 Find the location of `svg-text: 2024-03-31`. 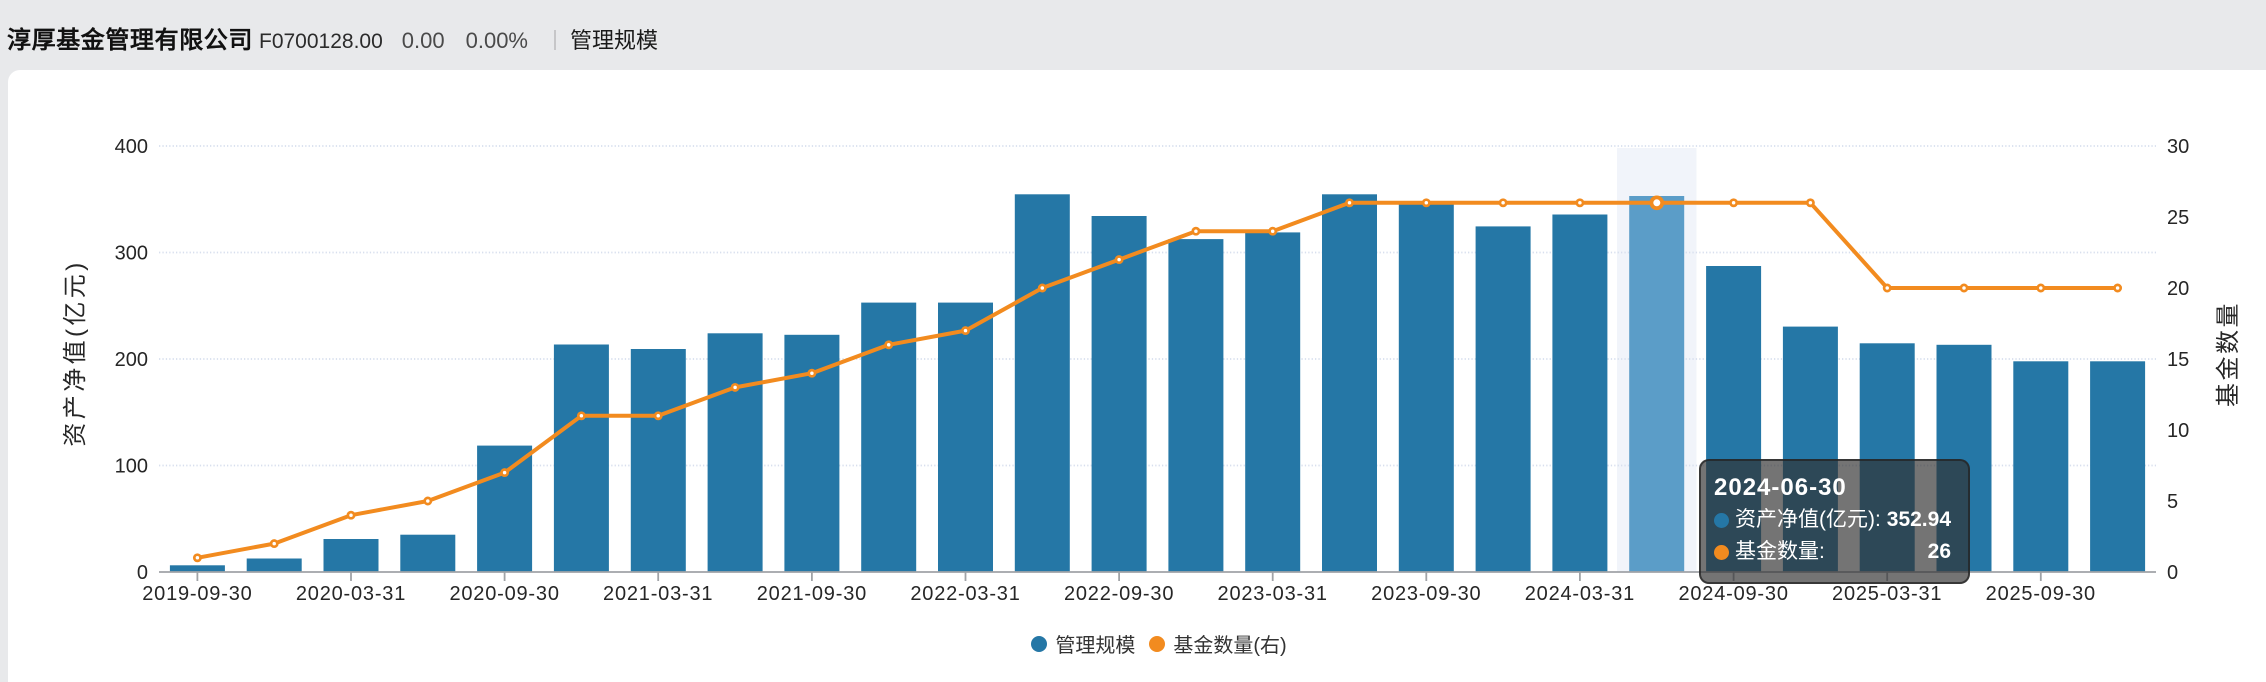

svg-text: 2024-03-31 is located at coordinates (1580, 594).